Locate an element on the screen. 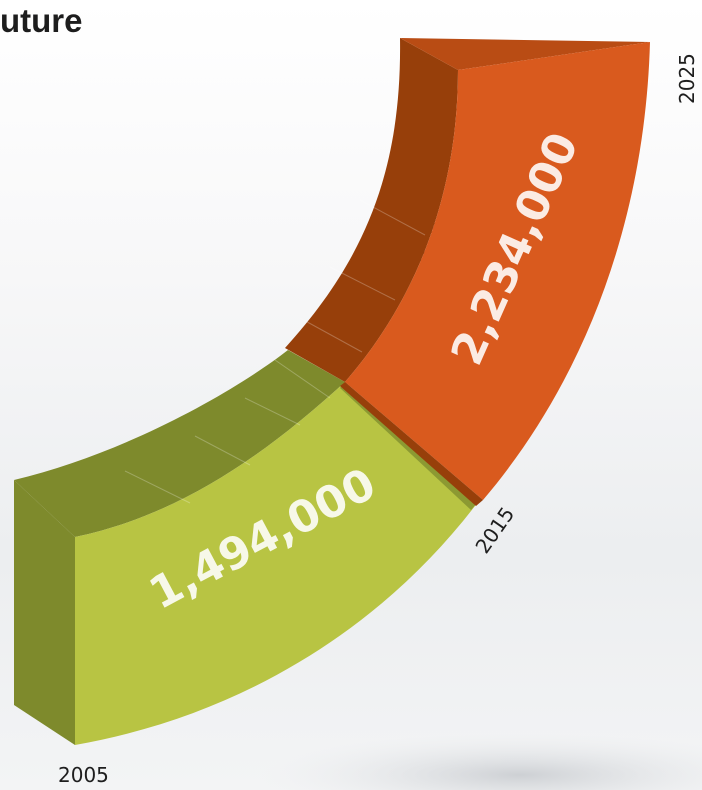  green-segment-inner-side is located at coordinates (179, 443).